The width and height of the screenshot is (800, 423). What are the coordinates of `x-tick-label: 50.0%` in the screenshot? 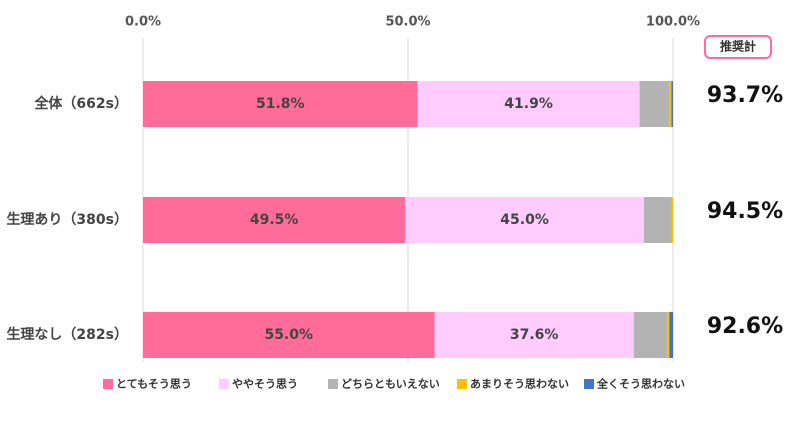 It's located at (407, 22).